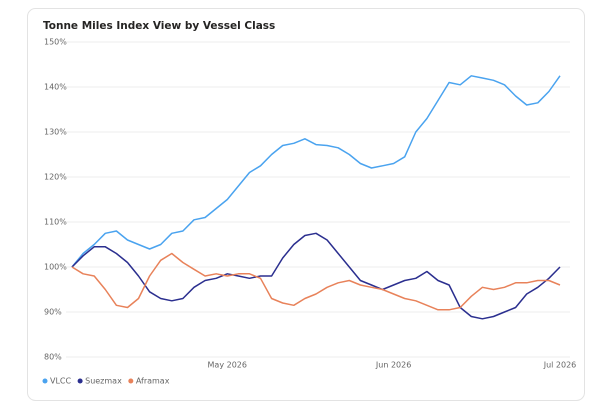 The image size is (597, 411). I want to click on x-tick-label: Jul 2026, so click(560, 365).